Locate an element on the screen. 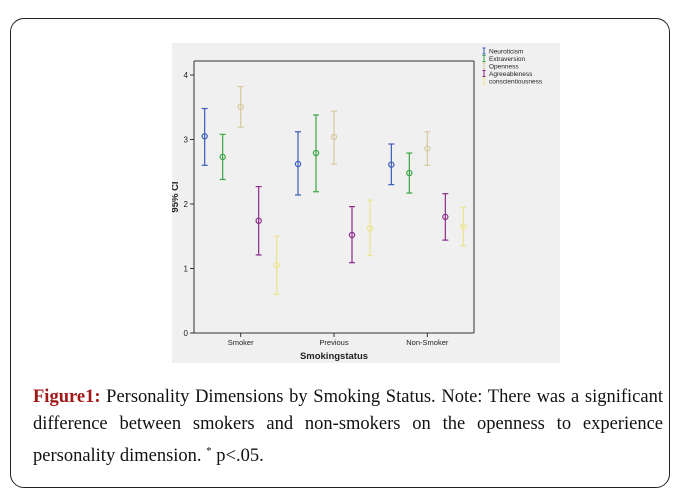  x-tick-label: Non-Smoker is located at coordinates (427, 342).